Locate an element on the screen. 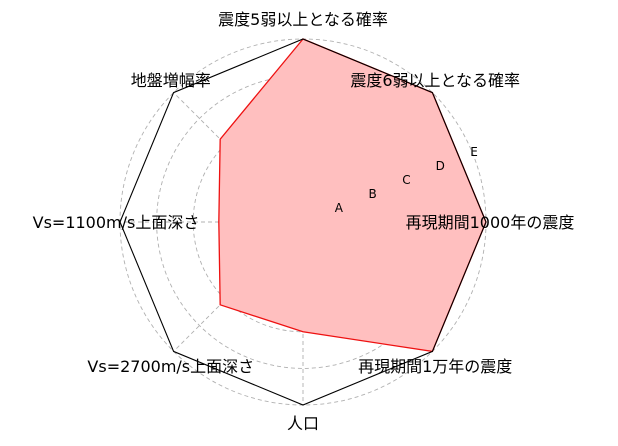 The image size is (618, 446). ring-tick-label-C: C is located at coordinates (406, 180).